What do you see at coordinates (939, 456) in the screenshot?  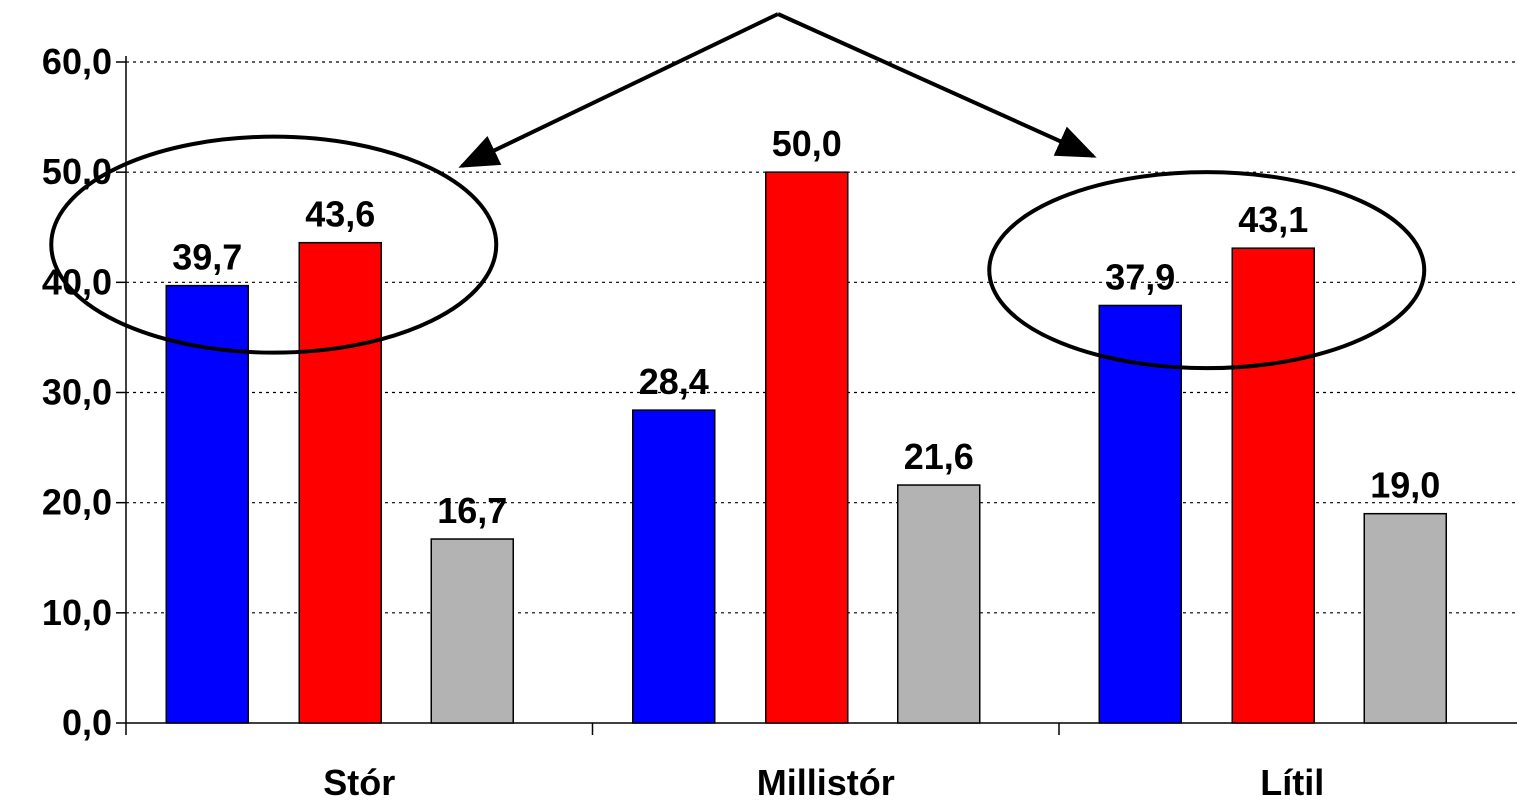 I see `data-label: 21,6` at bounding box center [939, 456].